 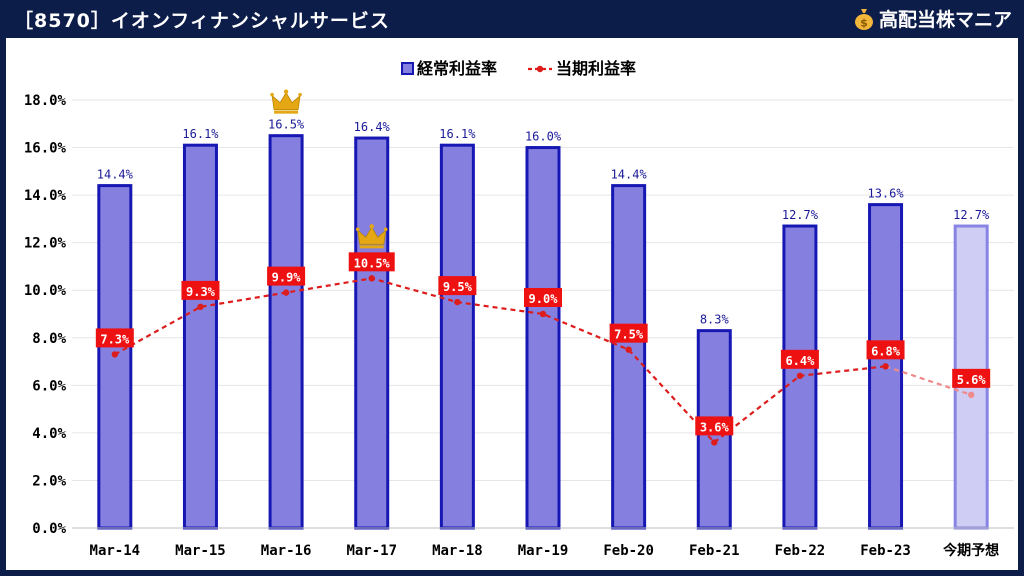 I want to click on page-title: ［8570］イオンフィナンシャルサービス, so click(x=202, y=21).